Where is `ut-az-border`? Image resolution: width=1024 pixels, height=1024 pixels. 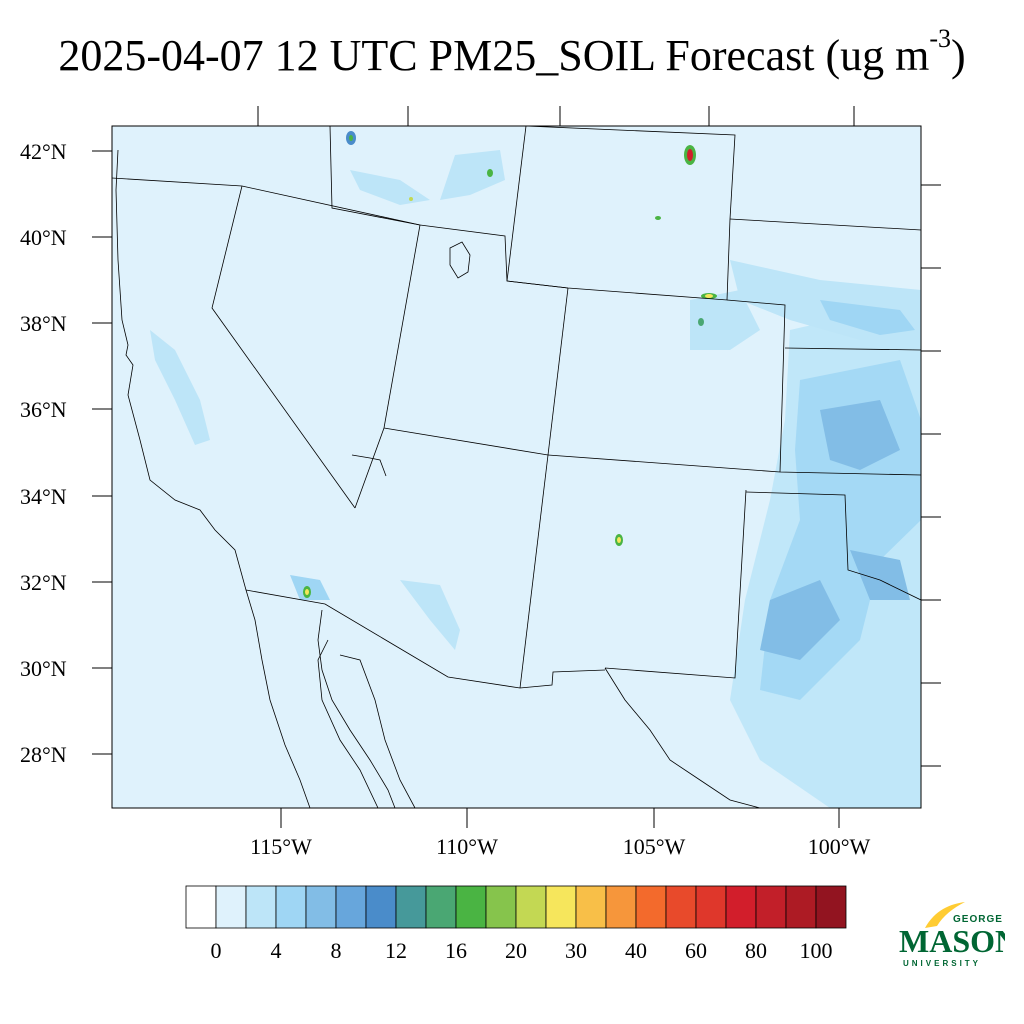
ut-az-border is located at coordinates (466, 441).